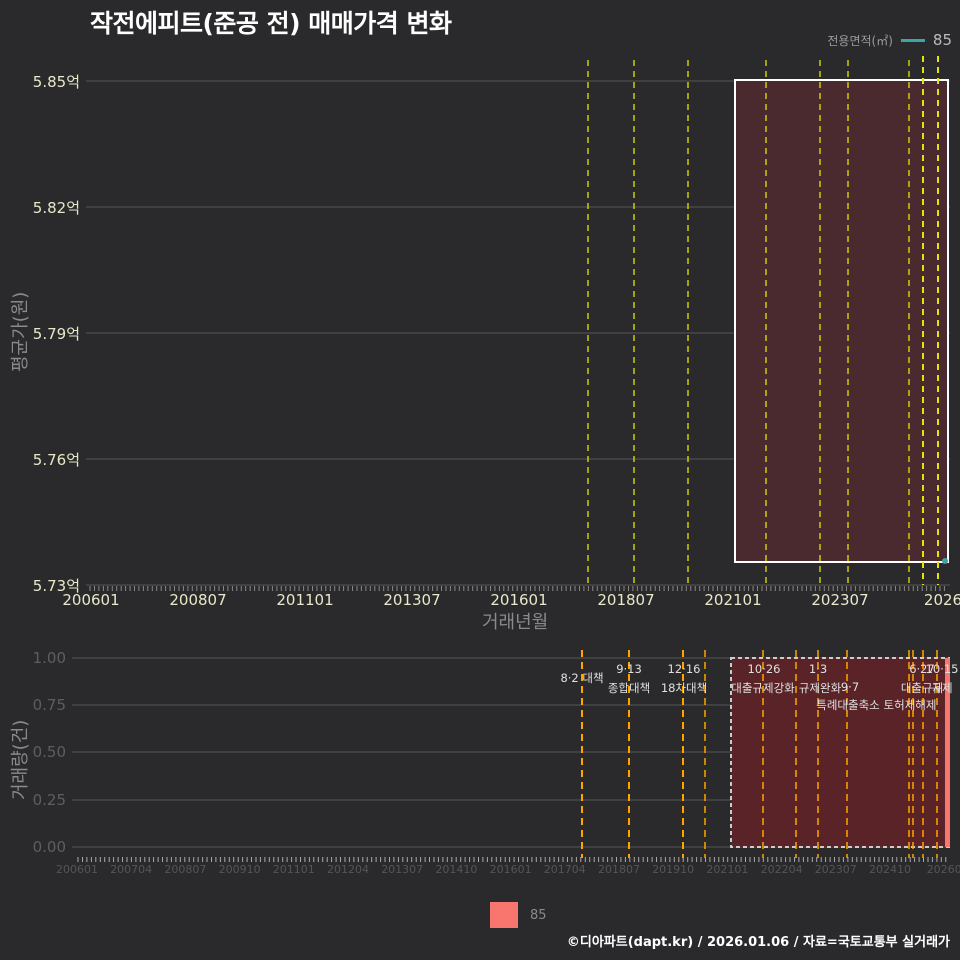 This screenshot has height=960, width=960. Describe the element at coordinates (564, 869) in the screenshot. I see `x-tick: 201704` at that location.